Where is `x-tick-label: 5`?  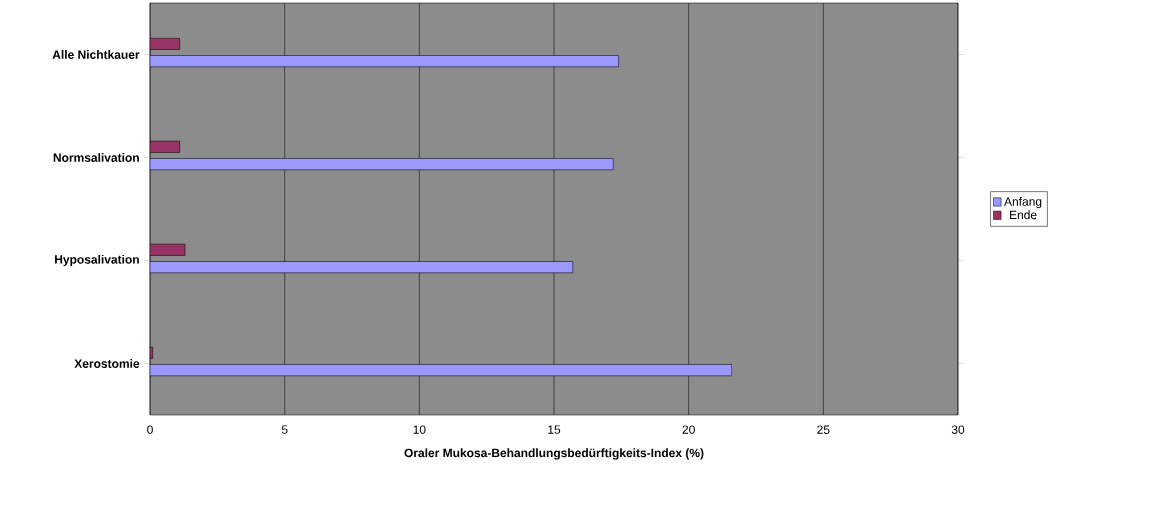
x-tick-label: 5 is located at coordinates (284, 429).